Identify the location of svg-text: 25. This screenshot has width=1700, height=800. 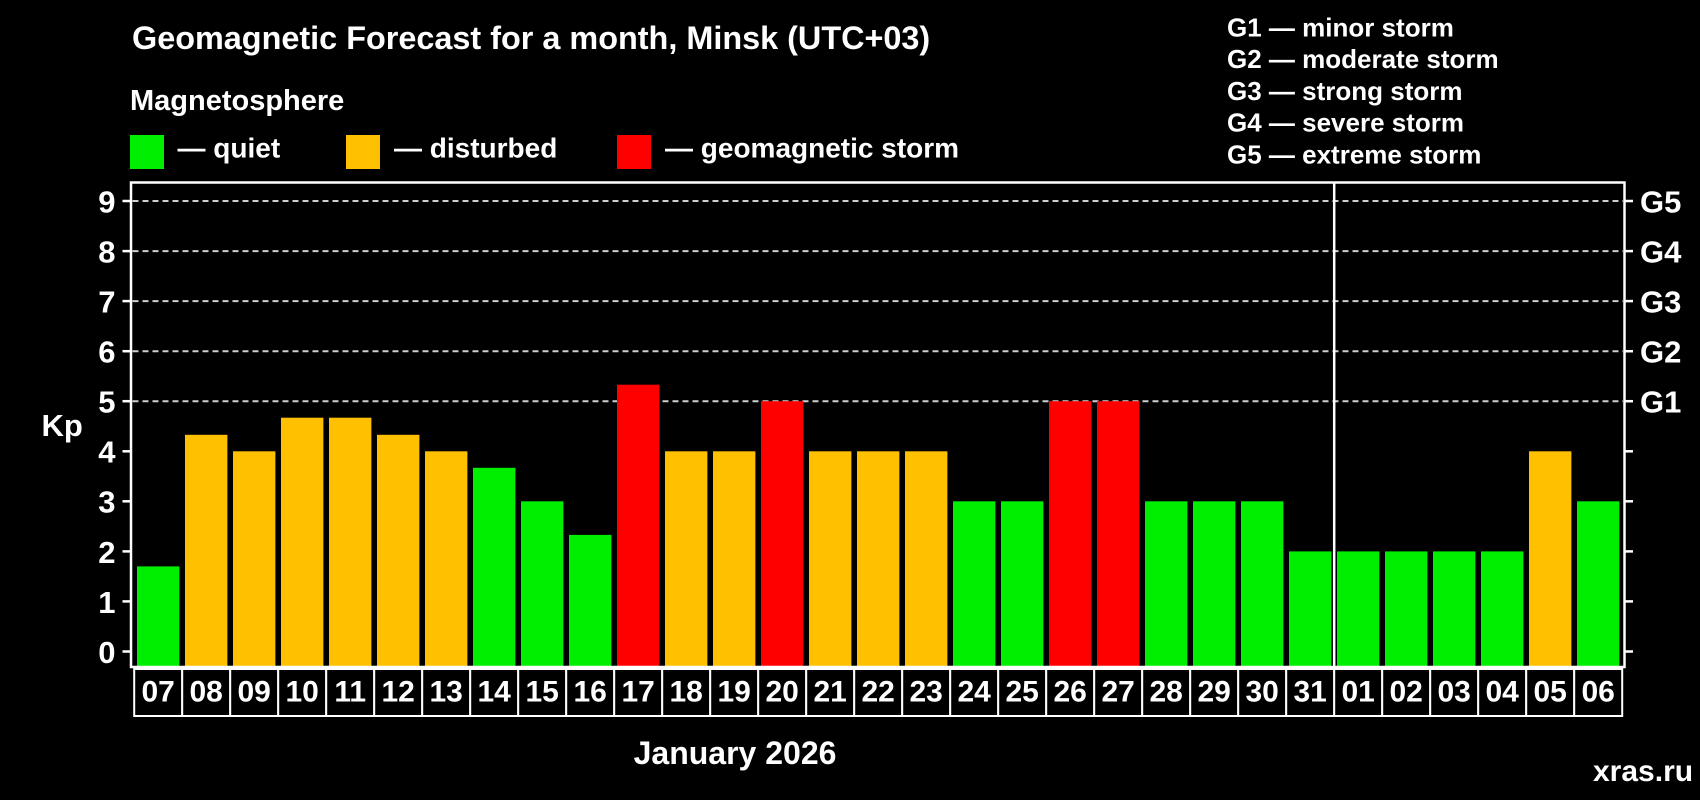
(1022, 692).